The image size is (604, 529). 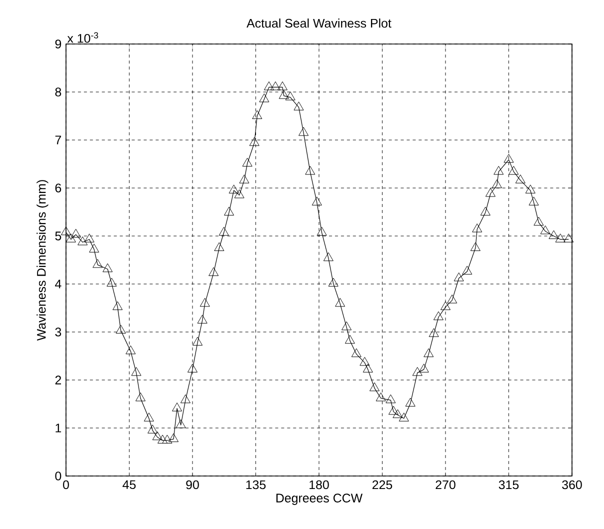 I want to click on chart-title: Actual Seal Waviness Plot, so click(x=319, y=23).